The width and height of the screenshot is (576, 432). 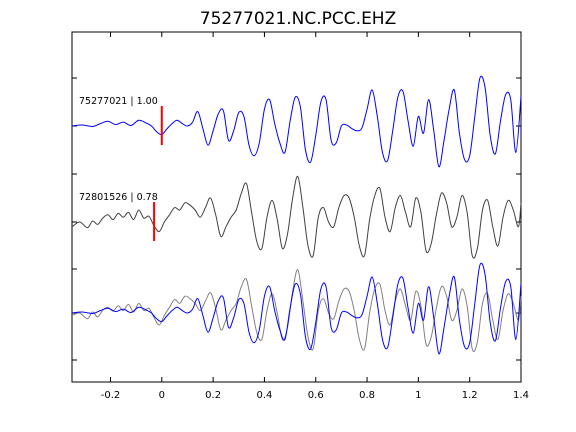 I want to click on trace-label-correlated: 72801526 | 0.78, so click(x=118, y=197).